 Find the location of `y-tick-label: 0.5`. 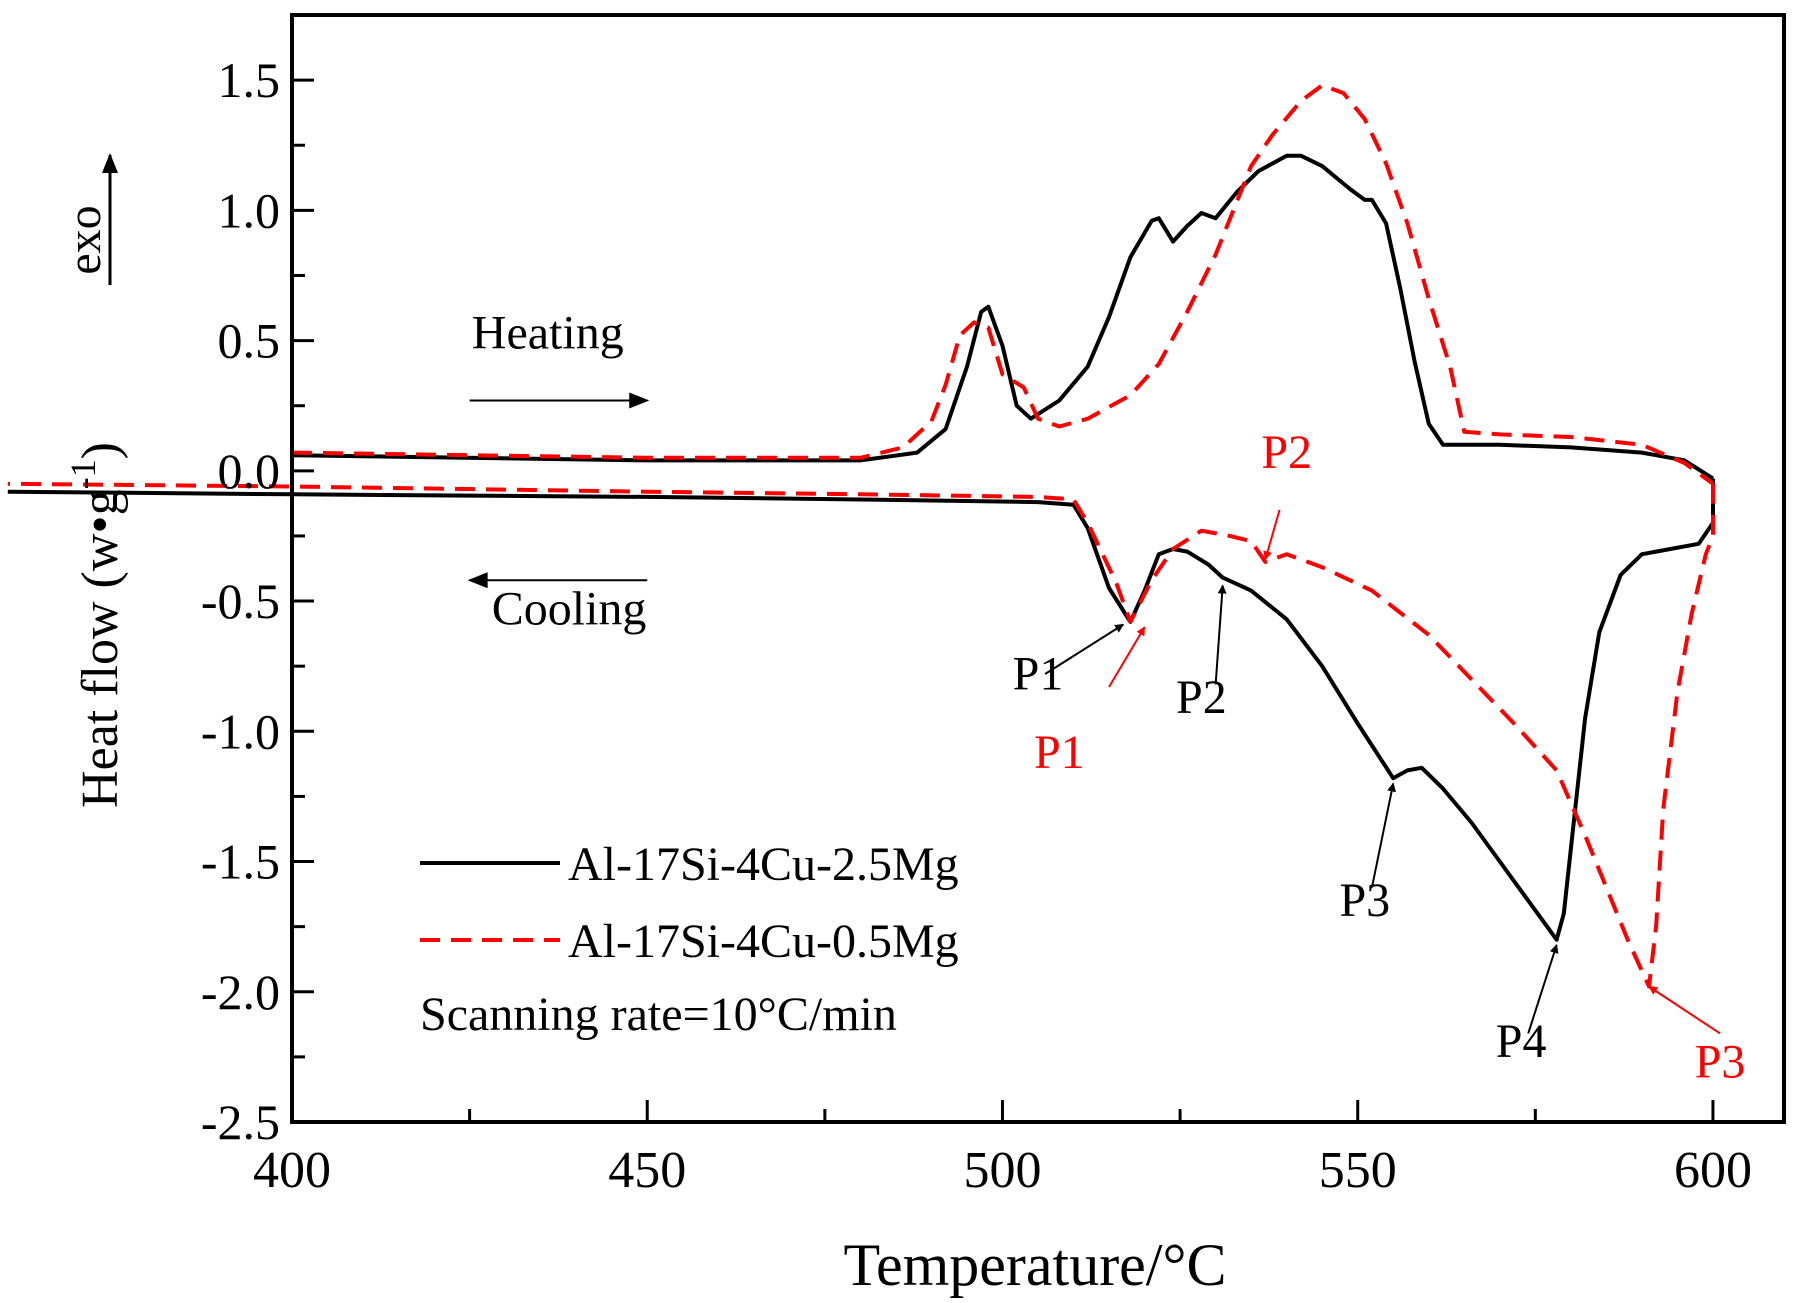

y-tick-label: 0.5 is located at coordinates (249, 341).